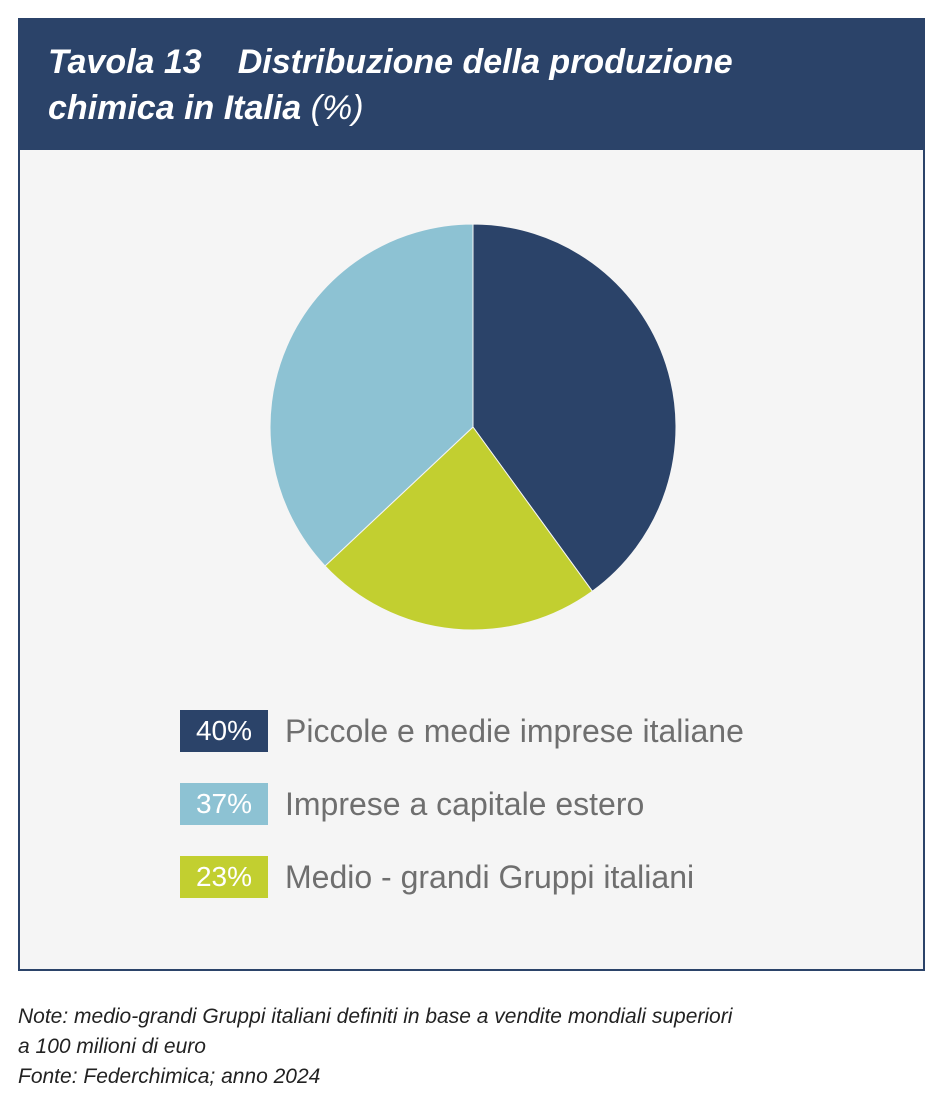 This screenshot has width=945, height=1119. I want to click on chart-title-line-1: Tavola 13 Distribuzione della produzione, so click(390, 62).